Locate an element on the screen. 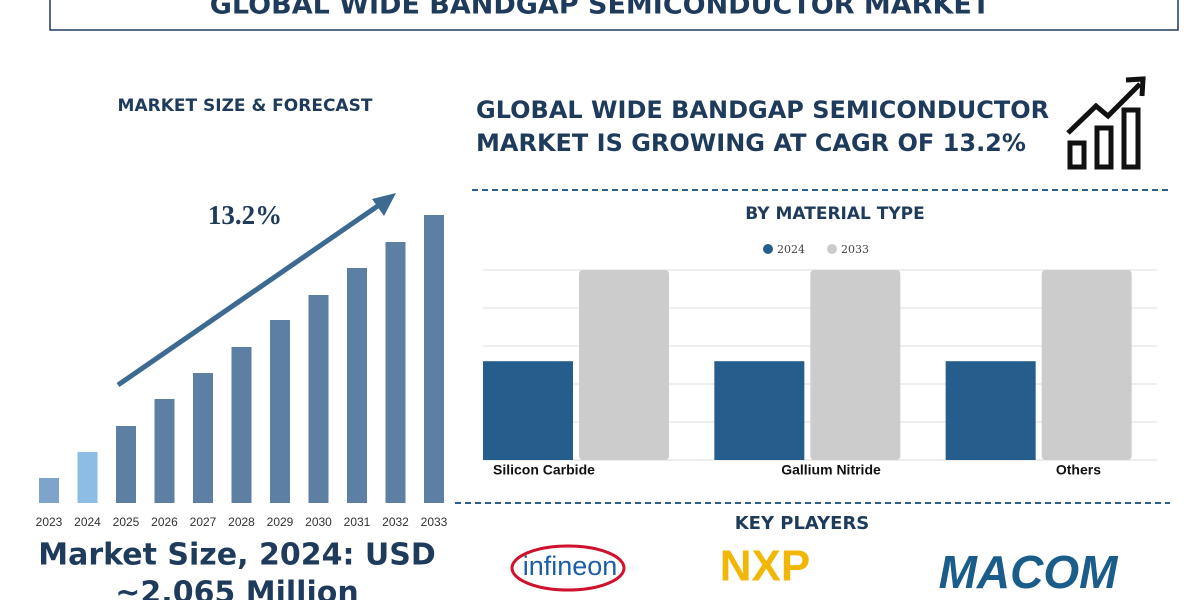 The width and height of the screenshot is (1200, 600). page-title: GLOBAL WIDE BANDGAP SEMICONDUCTOR MARKET is located at coordinates (600, 10).